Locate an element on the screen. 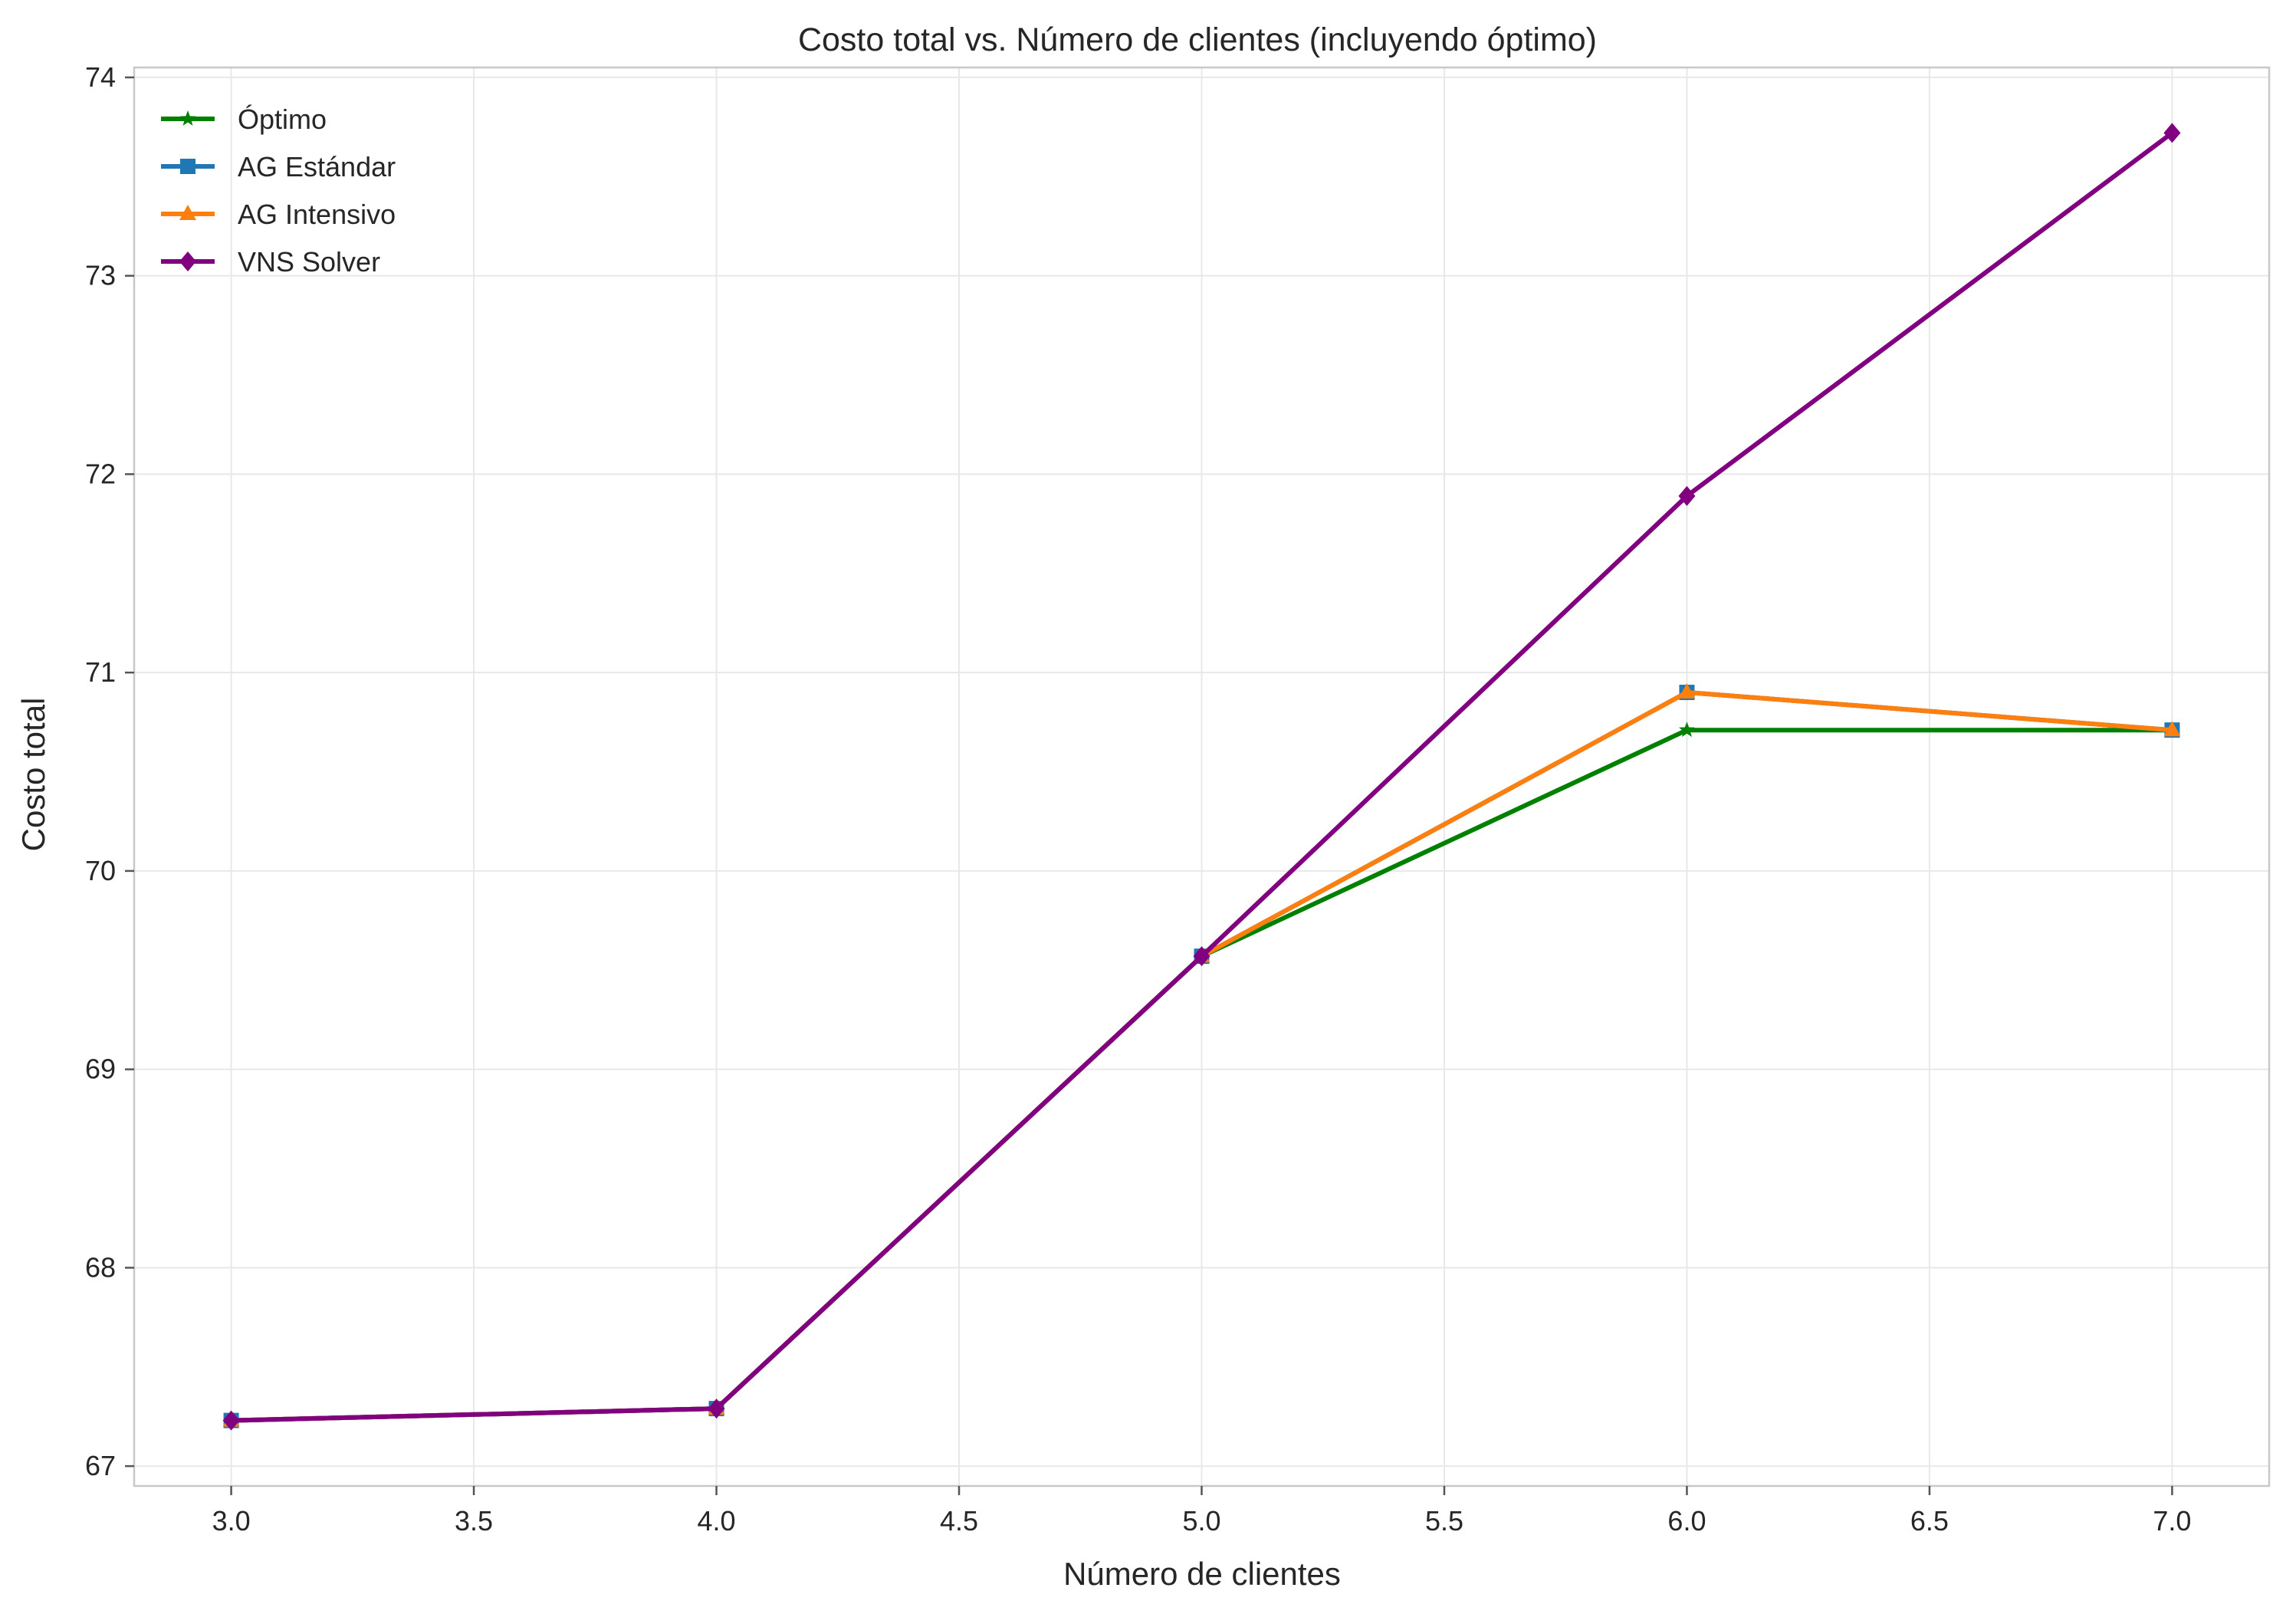  y-axis-title: Costo total is located at coordinates (33, 775).